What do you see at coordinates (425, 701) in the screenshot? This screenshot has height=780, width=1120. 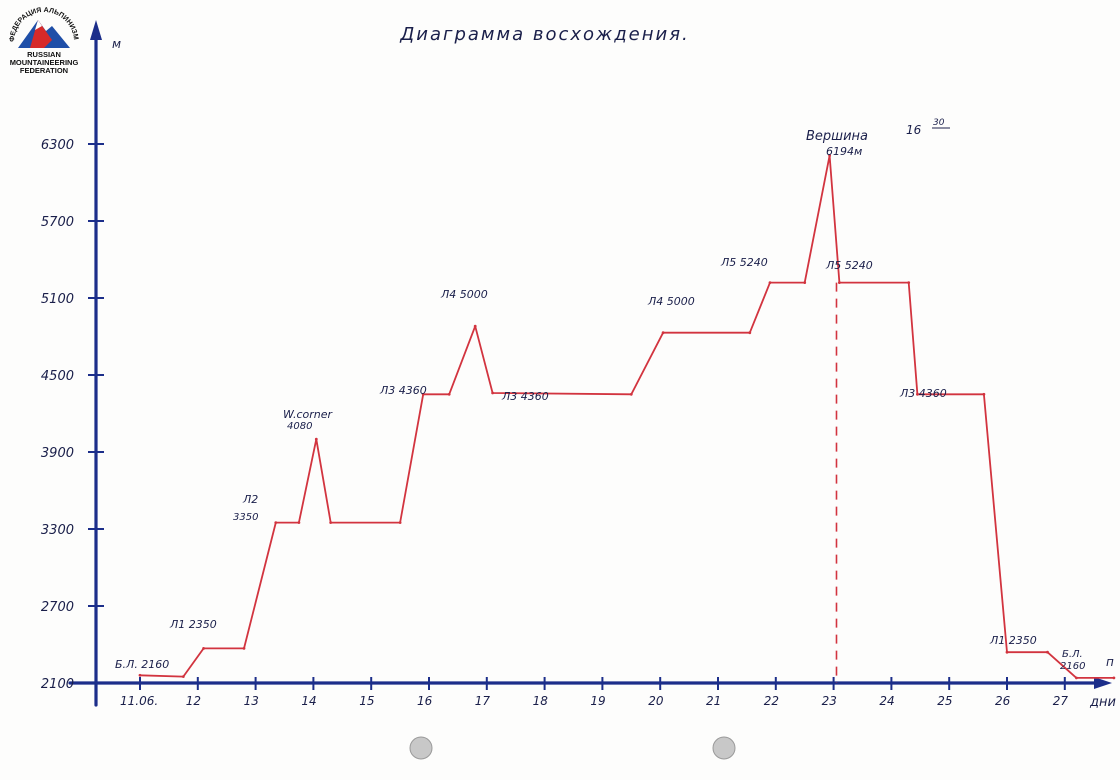 I see `x-tick-label: 16` at bounding box center [425, 701].